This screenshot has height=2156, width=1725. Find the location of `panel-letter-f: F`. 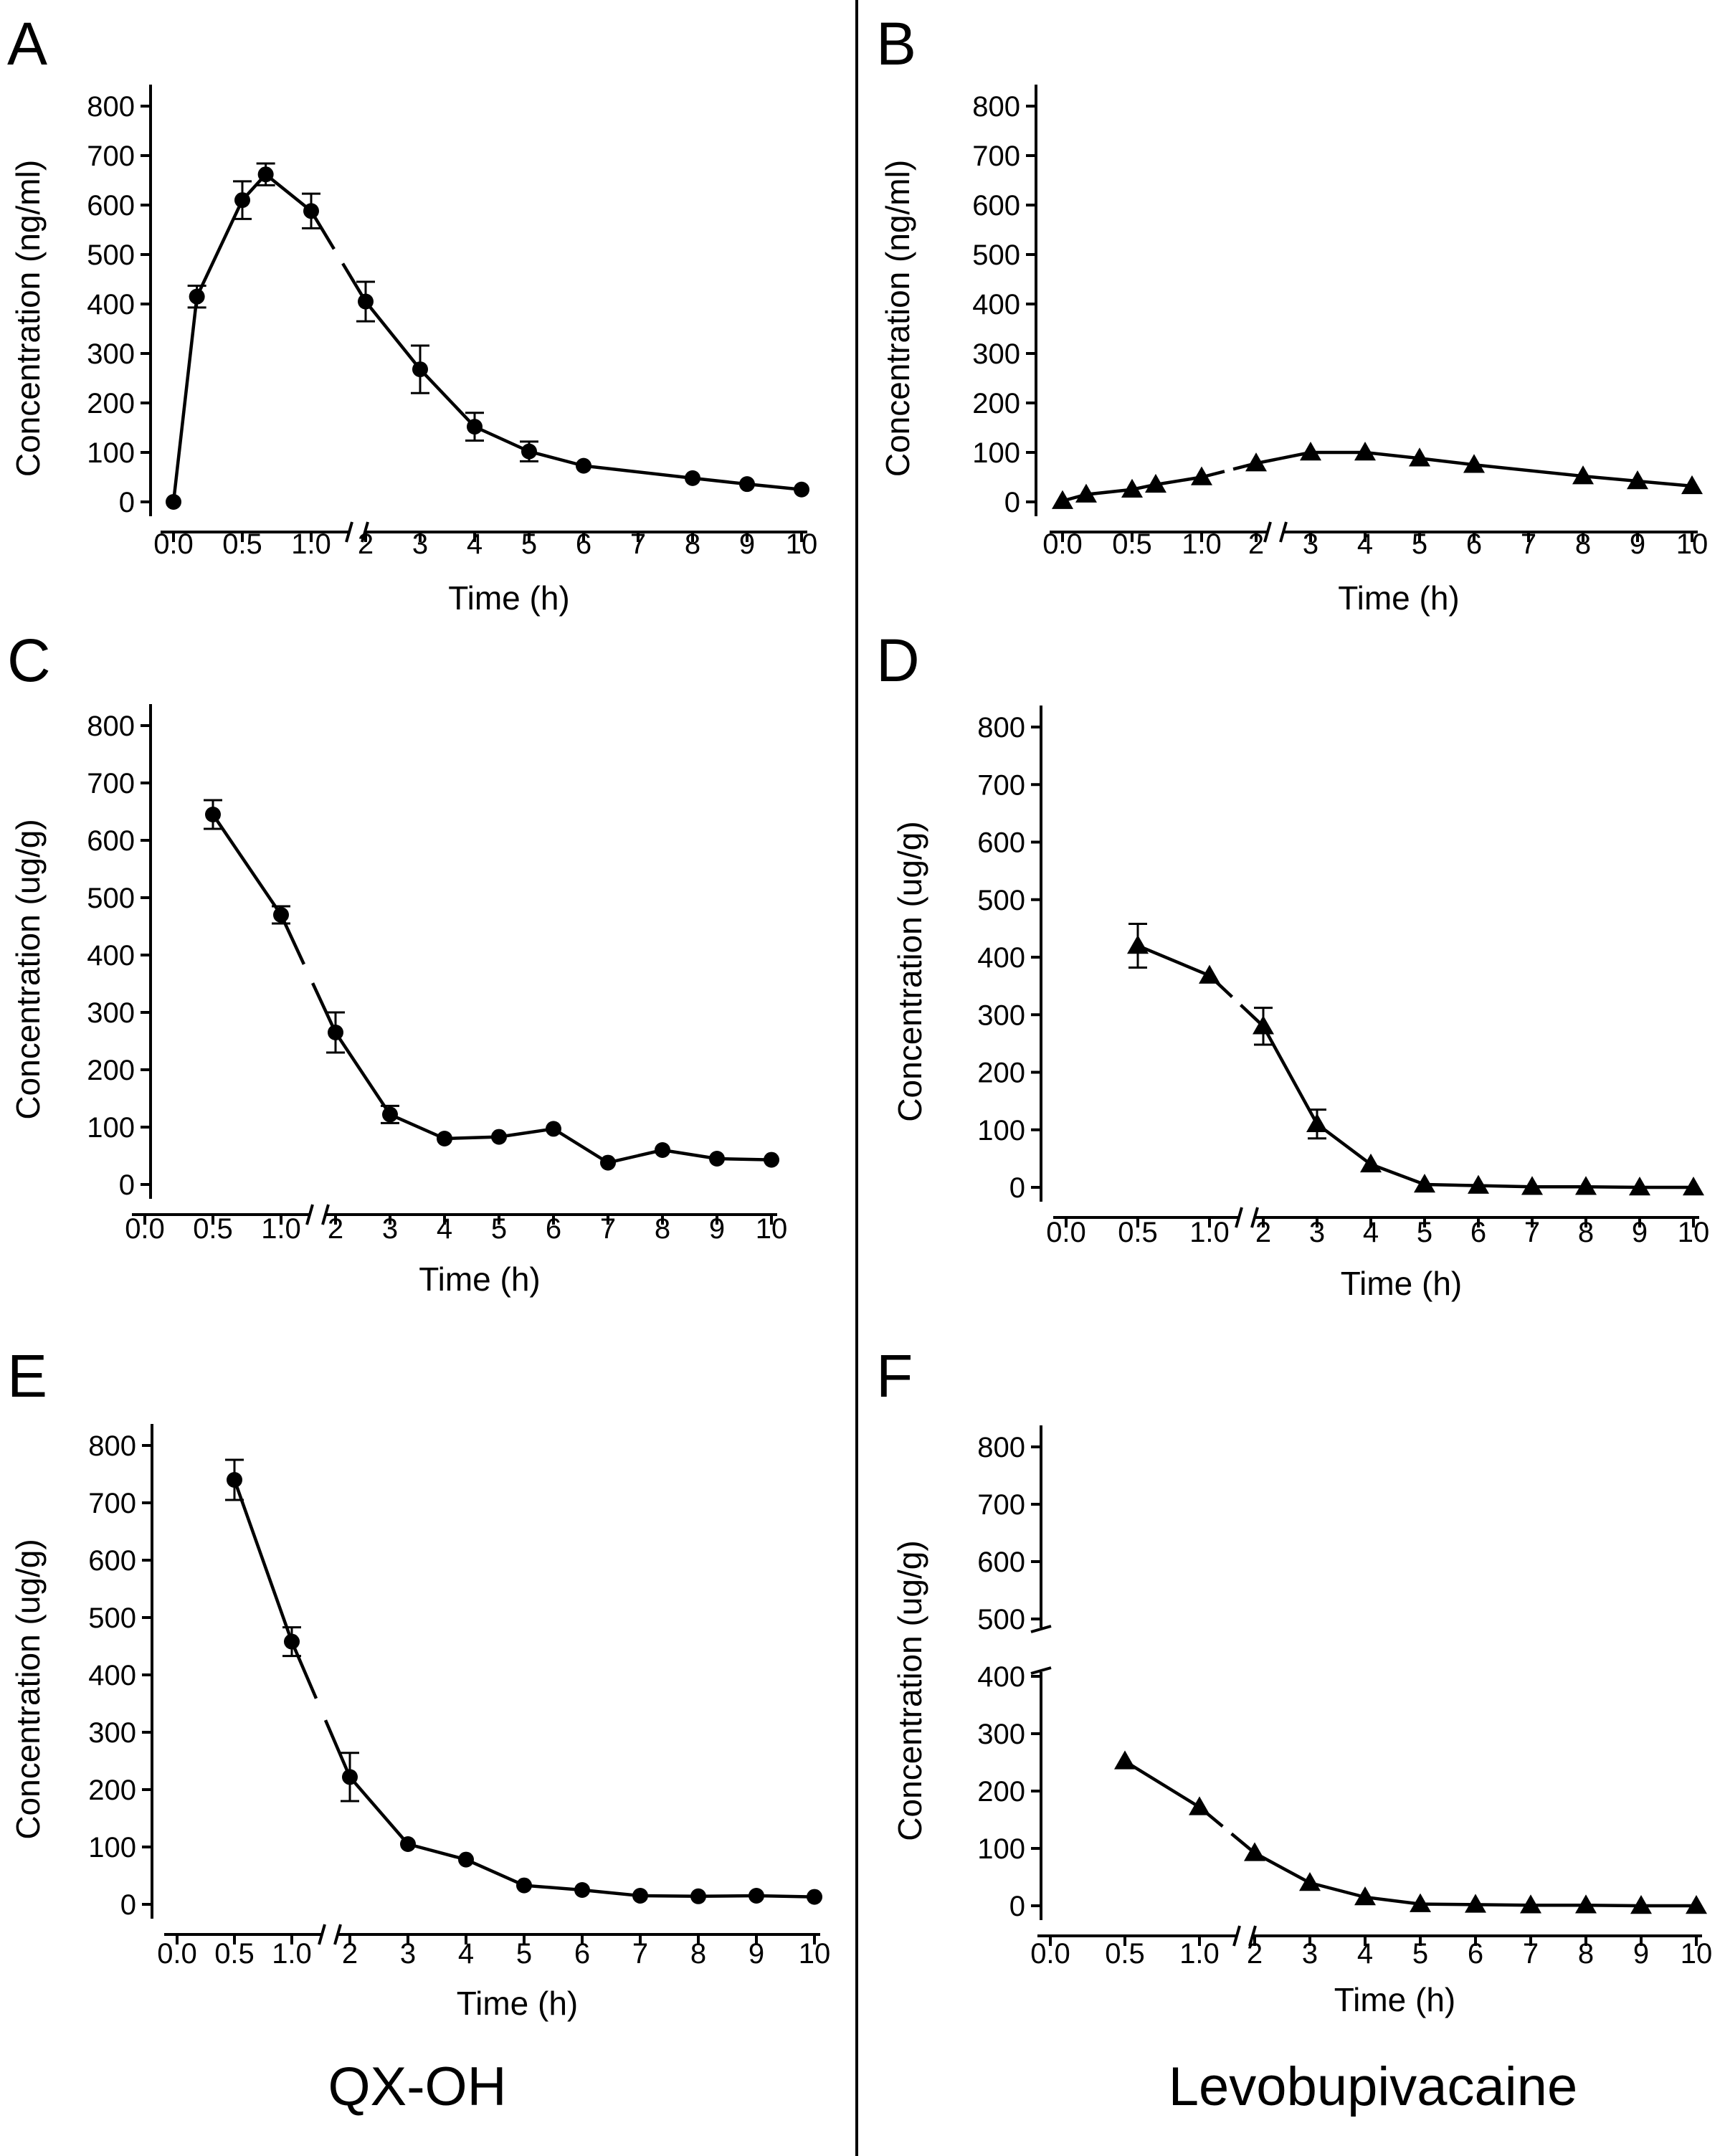

panel-letter-f: F is located at coordinates (894, 1376).